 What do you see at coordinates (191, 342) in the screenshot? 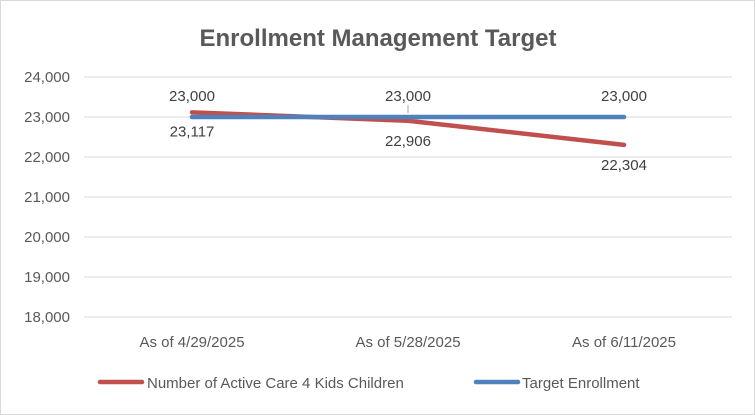
I see `x-tick-label: As of 4/29/2025` at bounding box center [191, 342].